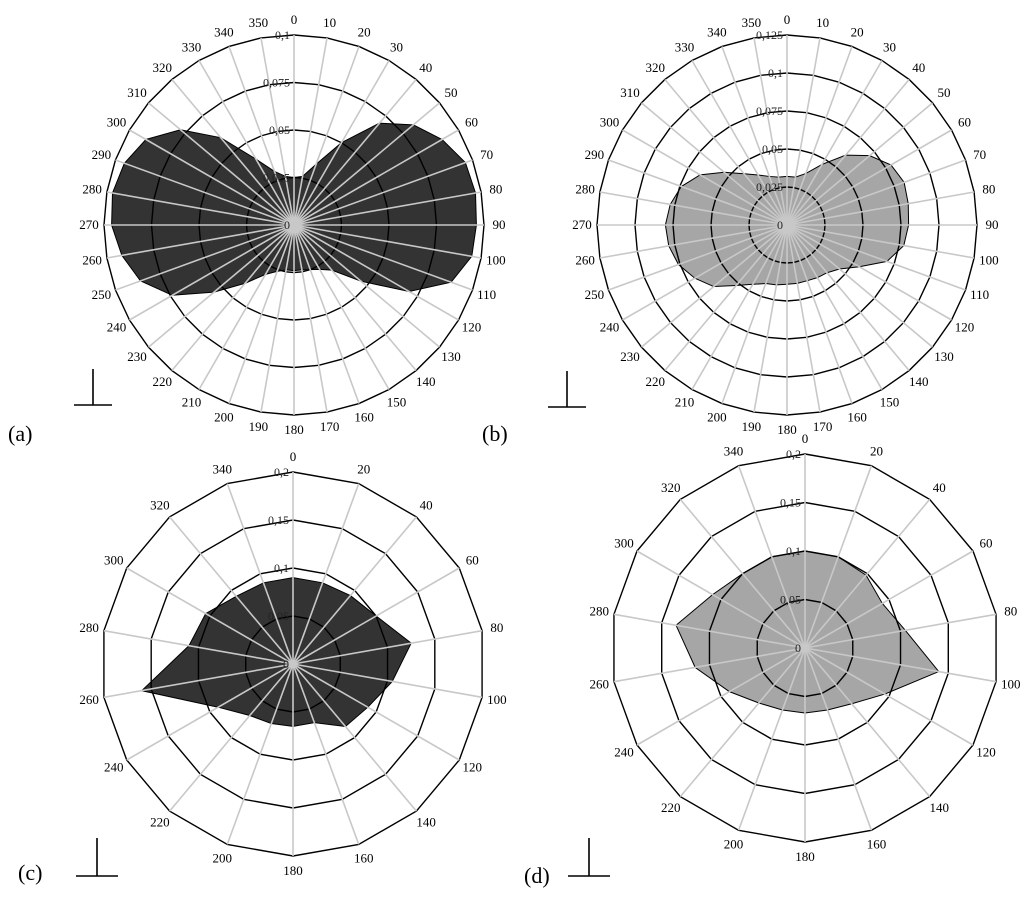 The image size is (1036, 899). Describe the element at coordinates (278, 520) in the screenshot. I see `radial-tick-label: 0,15` at that location.